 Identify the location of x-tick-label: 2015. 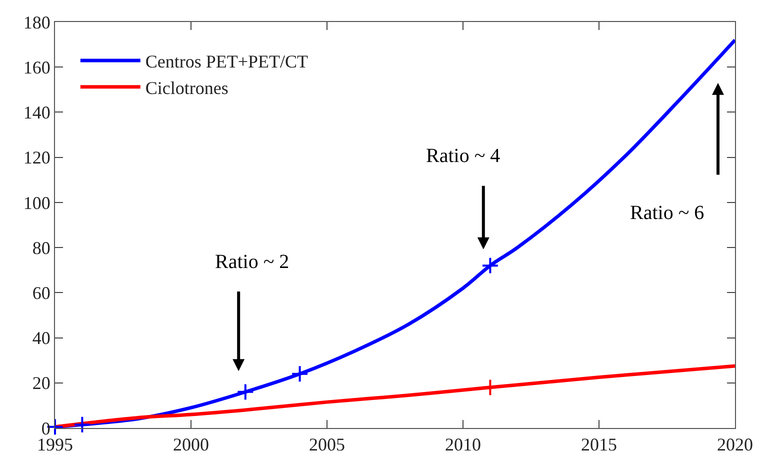
(599, 444).